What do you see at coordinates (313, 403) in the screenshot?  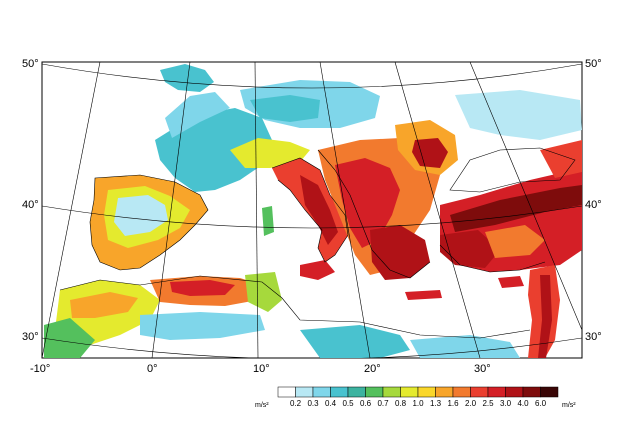 I see `legend-break-label: 0.3` at bounding box center [313, 403].